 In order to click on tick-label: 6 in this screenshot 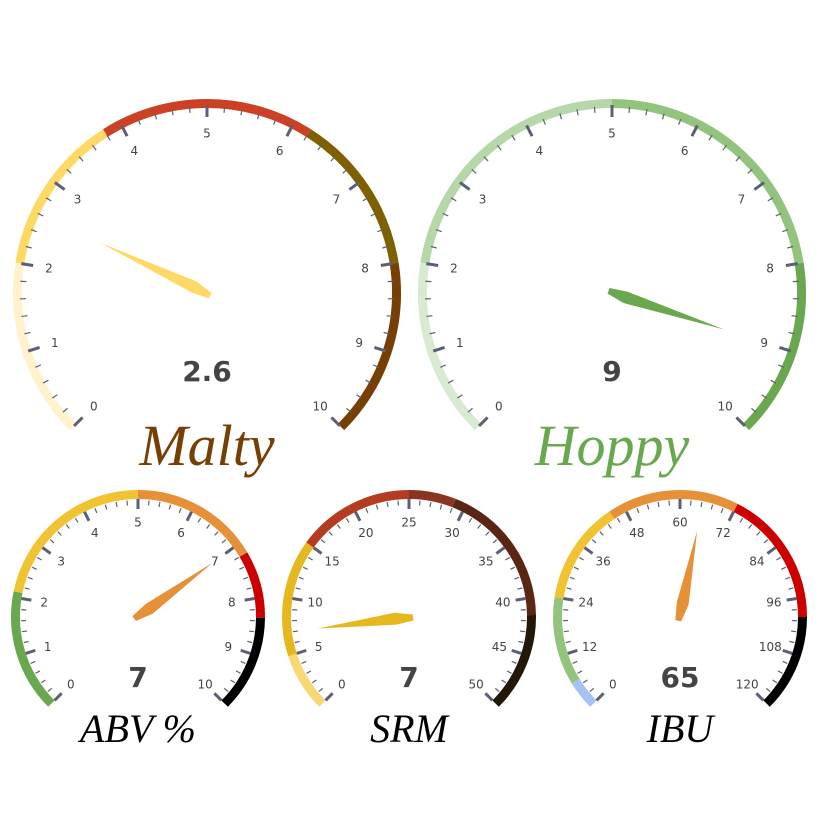, I will do `click(181, 533)`.